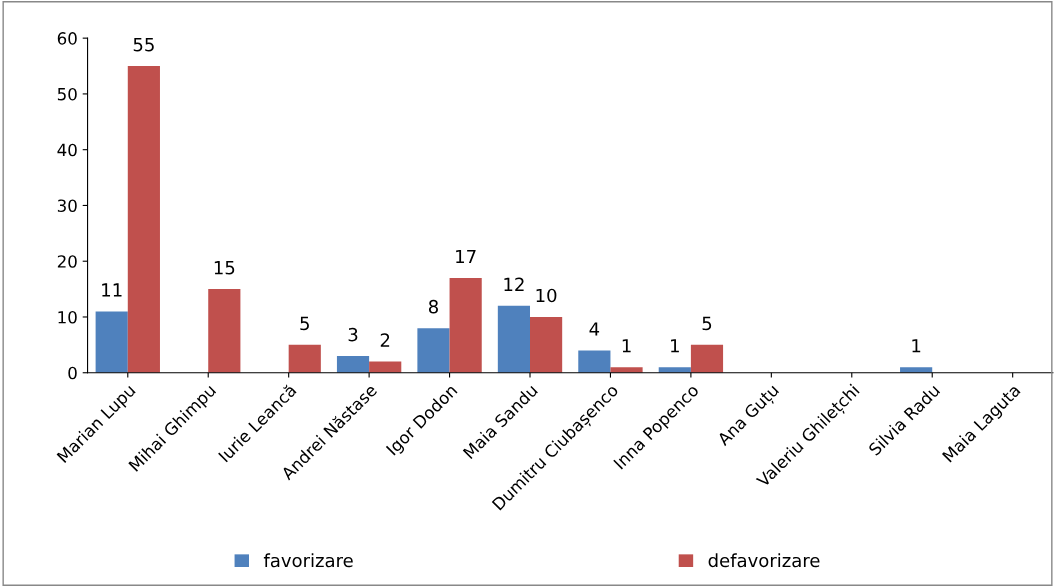  What do you see at coordinates (67, 317) in the screenshot?
I see `y-tick-label: 10` at bounding box center [67, 317].